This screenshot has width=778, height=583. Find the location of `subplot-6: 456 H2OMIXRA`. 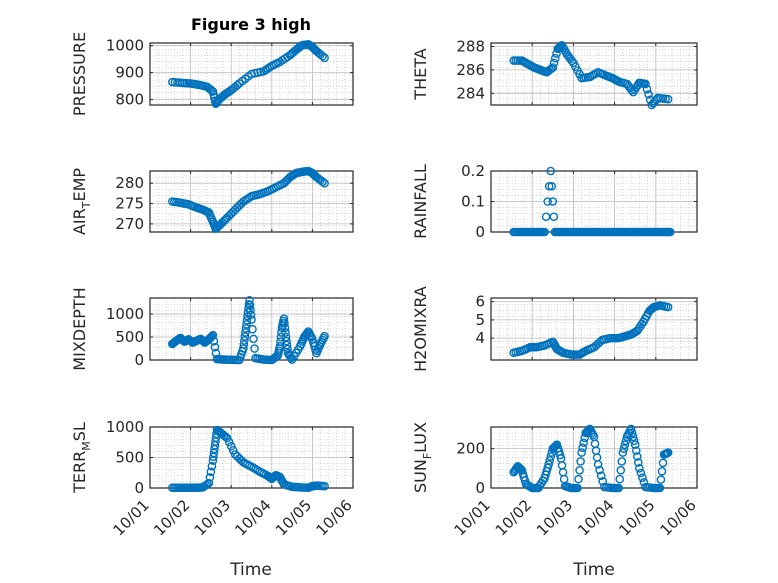

subplot-6: 456 H2OMIXRA is located at coordinates (554, 329).